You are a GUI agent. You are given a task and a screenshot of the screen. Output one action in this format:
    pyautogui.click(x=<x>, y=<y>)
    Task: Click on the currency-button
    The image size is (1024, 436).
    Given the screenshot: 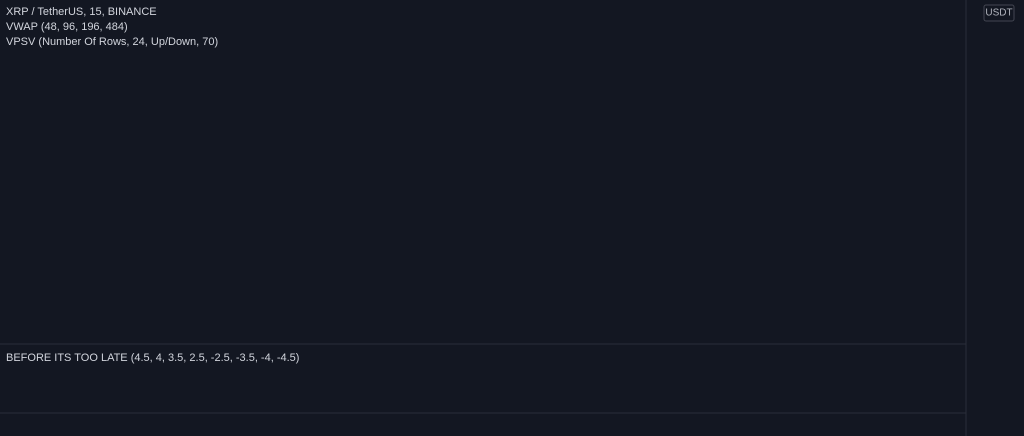 What is the action you would take?
    pyautogui.click(x=999, y=13)
    